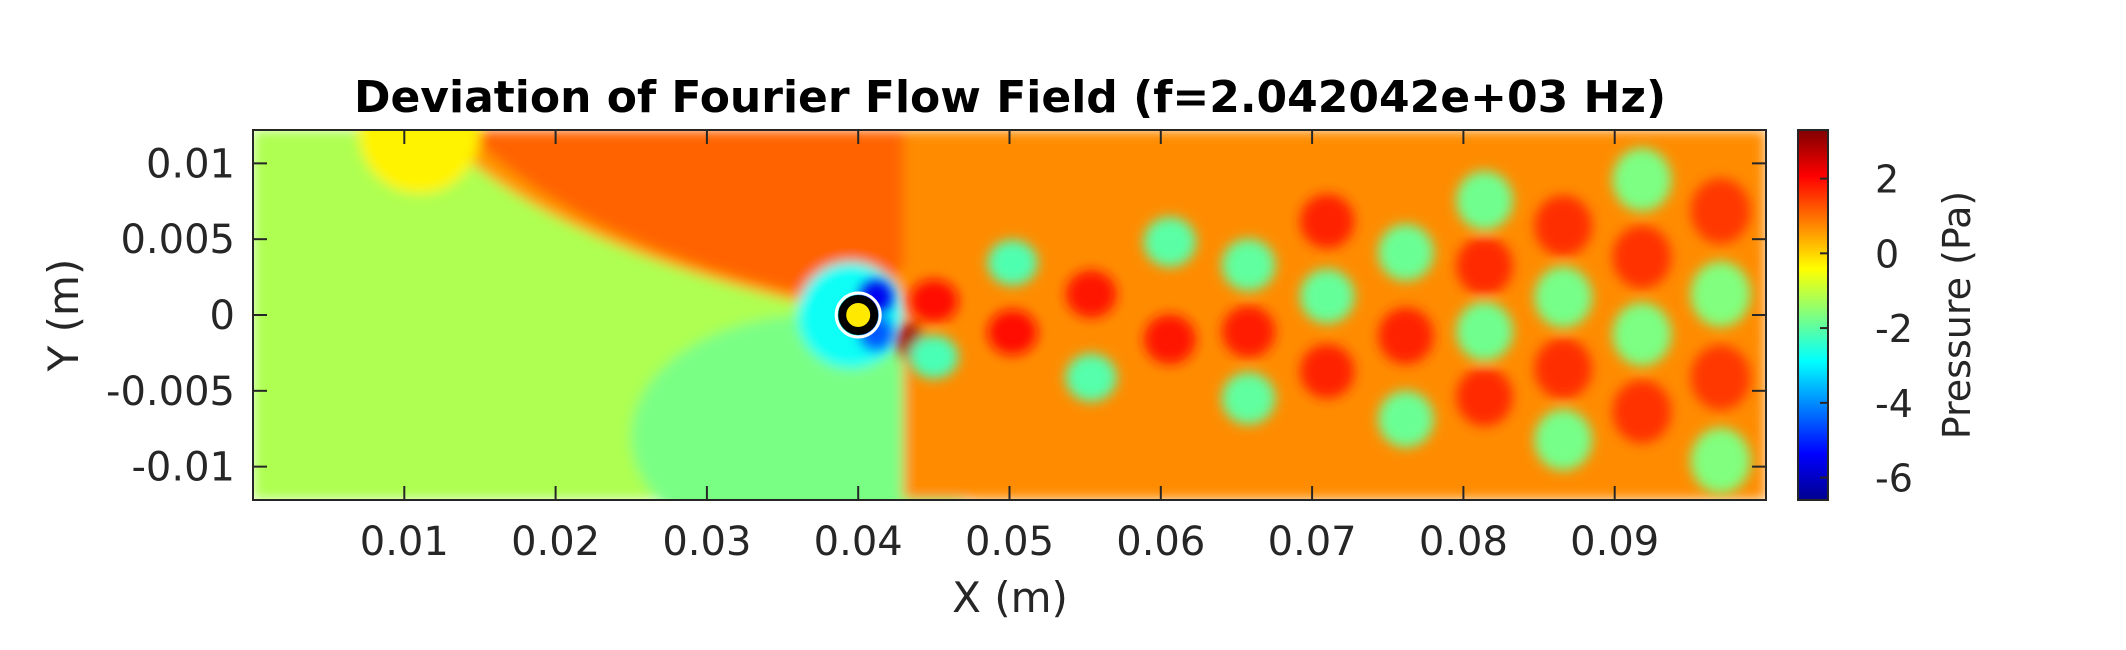  What do you see at coordinates (1009, 542) in the screenshot?
I see `x-tick-label: 0.05` at bounding box center [1009, 542].